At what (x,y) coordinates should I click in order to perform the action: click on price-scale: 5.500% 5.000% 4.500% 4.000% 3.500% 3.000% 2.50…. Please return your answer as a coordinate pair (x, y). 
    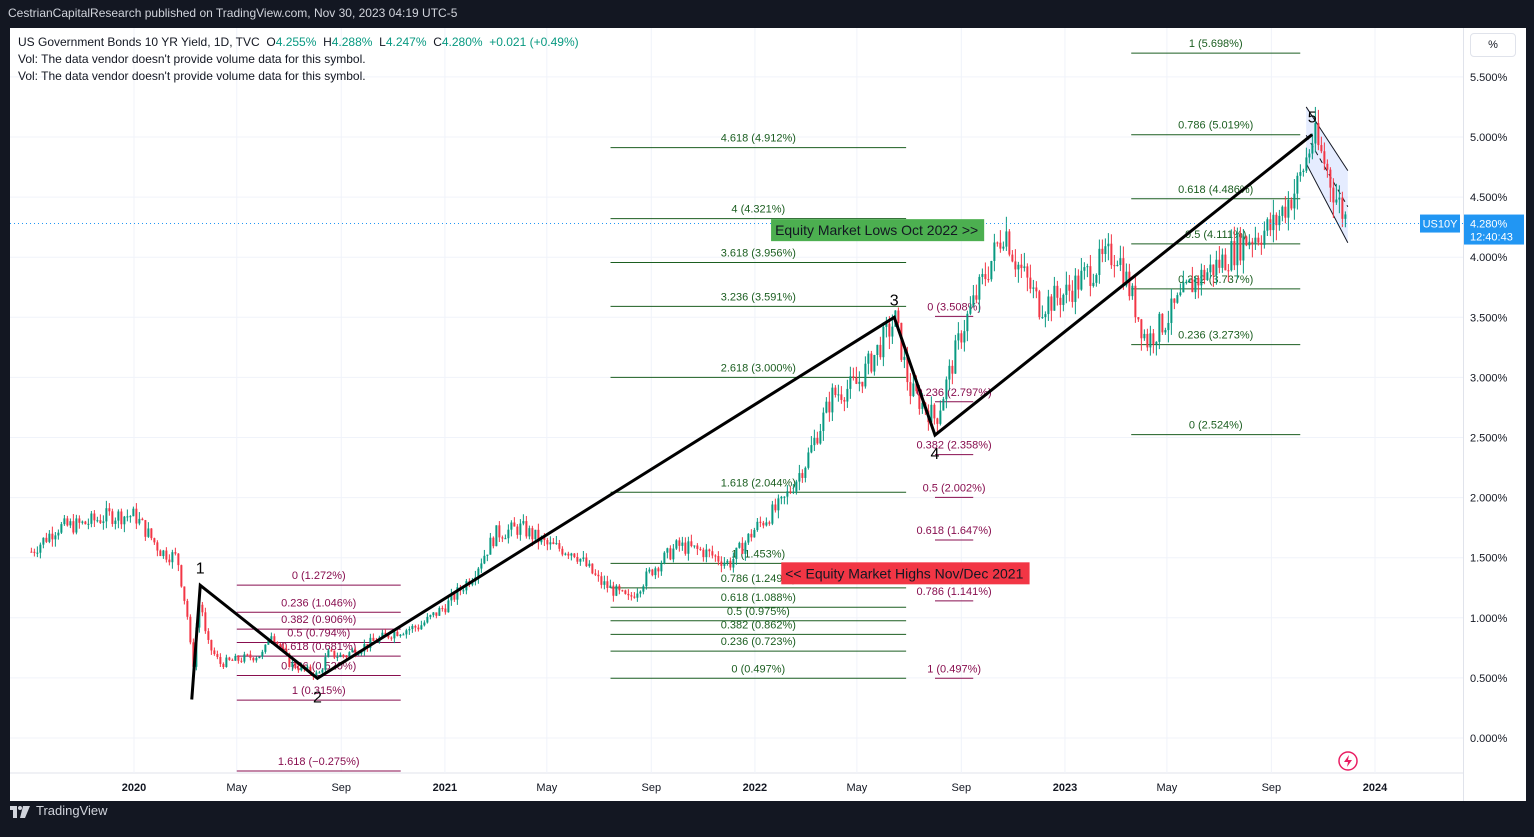
    Looking at the image, I should click on (1494, 414).